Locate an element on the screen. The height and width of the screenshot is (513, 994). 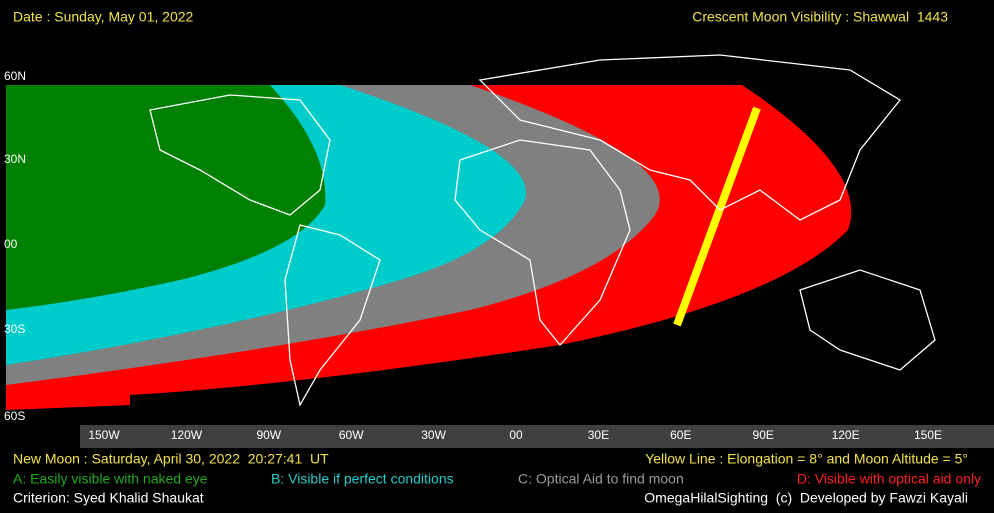
latitude-label: 00 is located at coordinates (11, 244).